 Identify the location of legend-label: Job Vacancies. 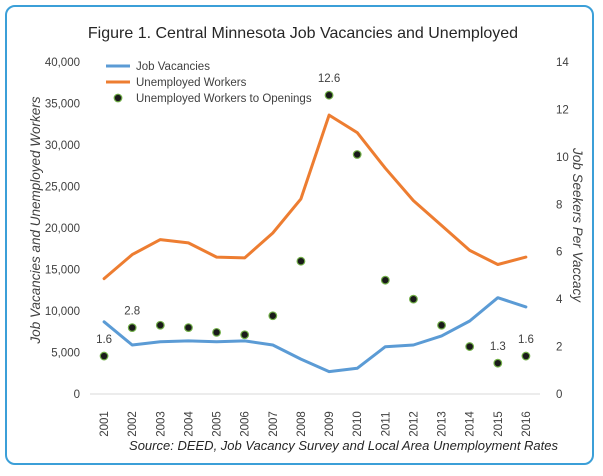
(173, 67).